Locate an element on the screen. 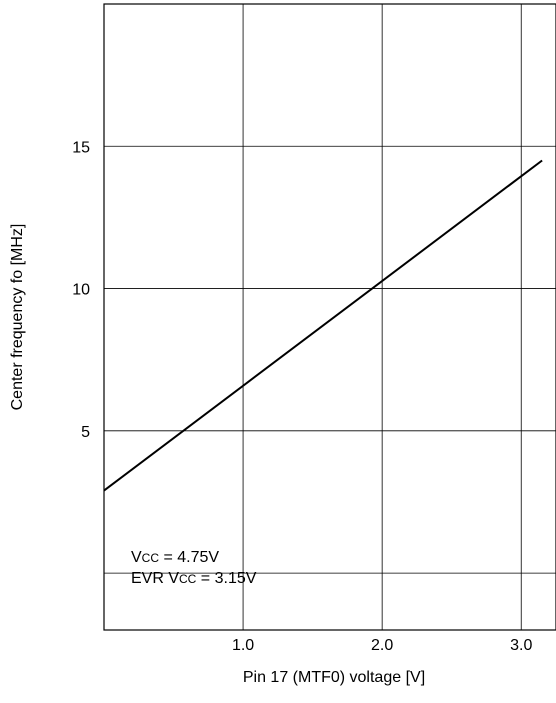  y-tick-labels: 5 10 15 is located at coordinates (81, 290).